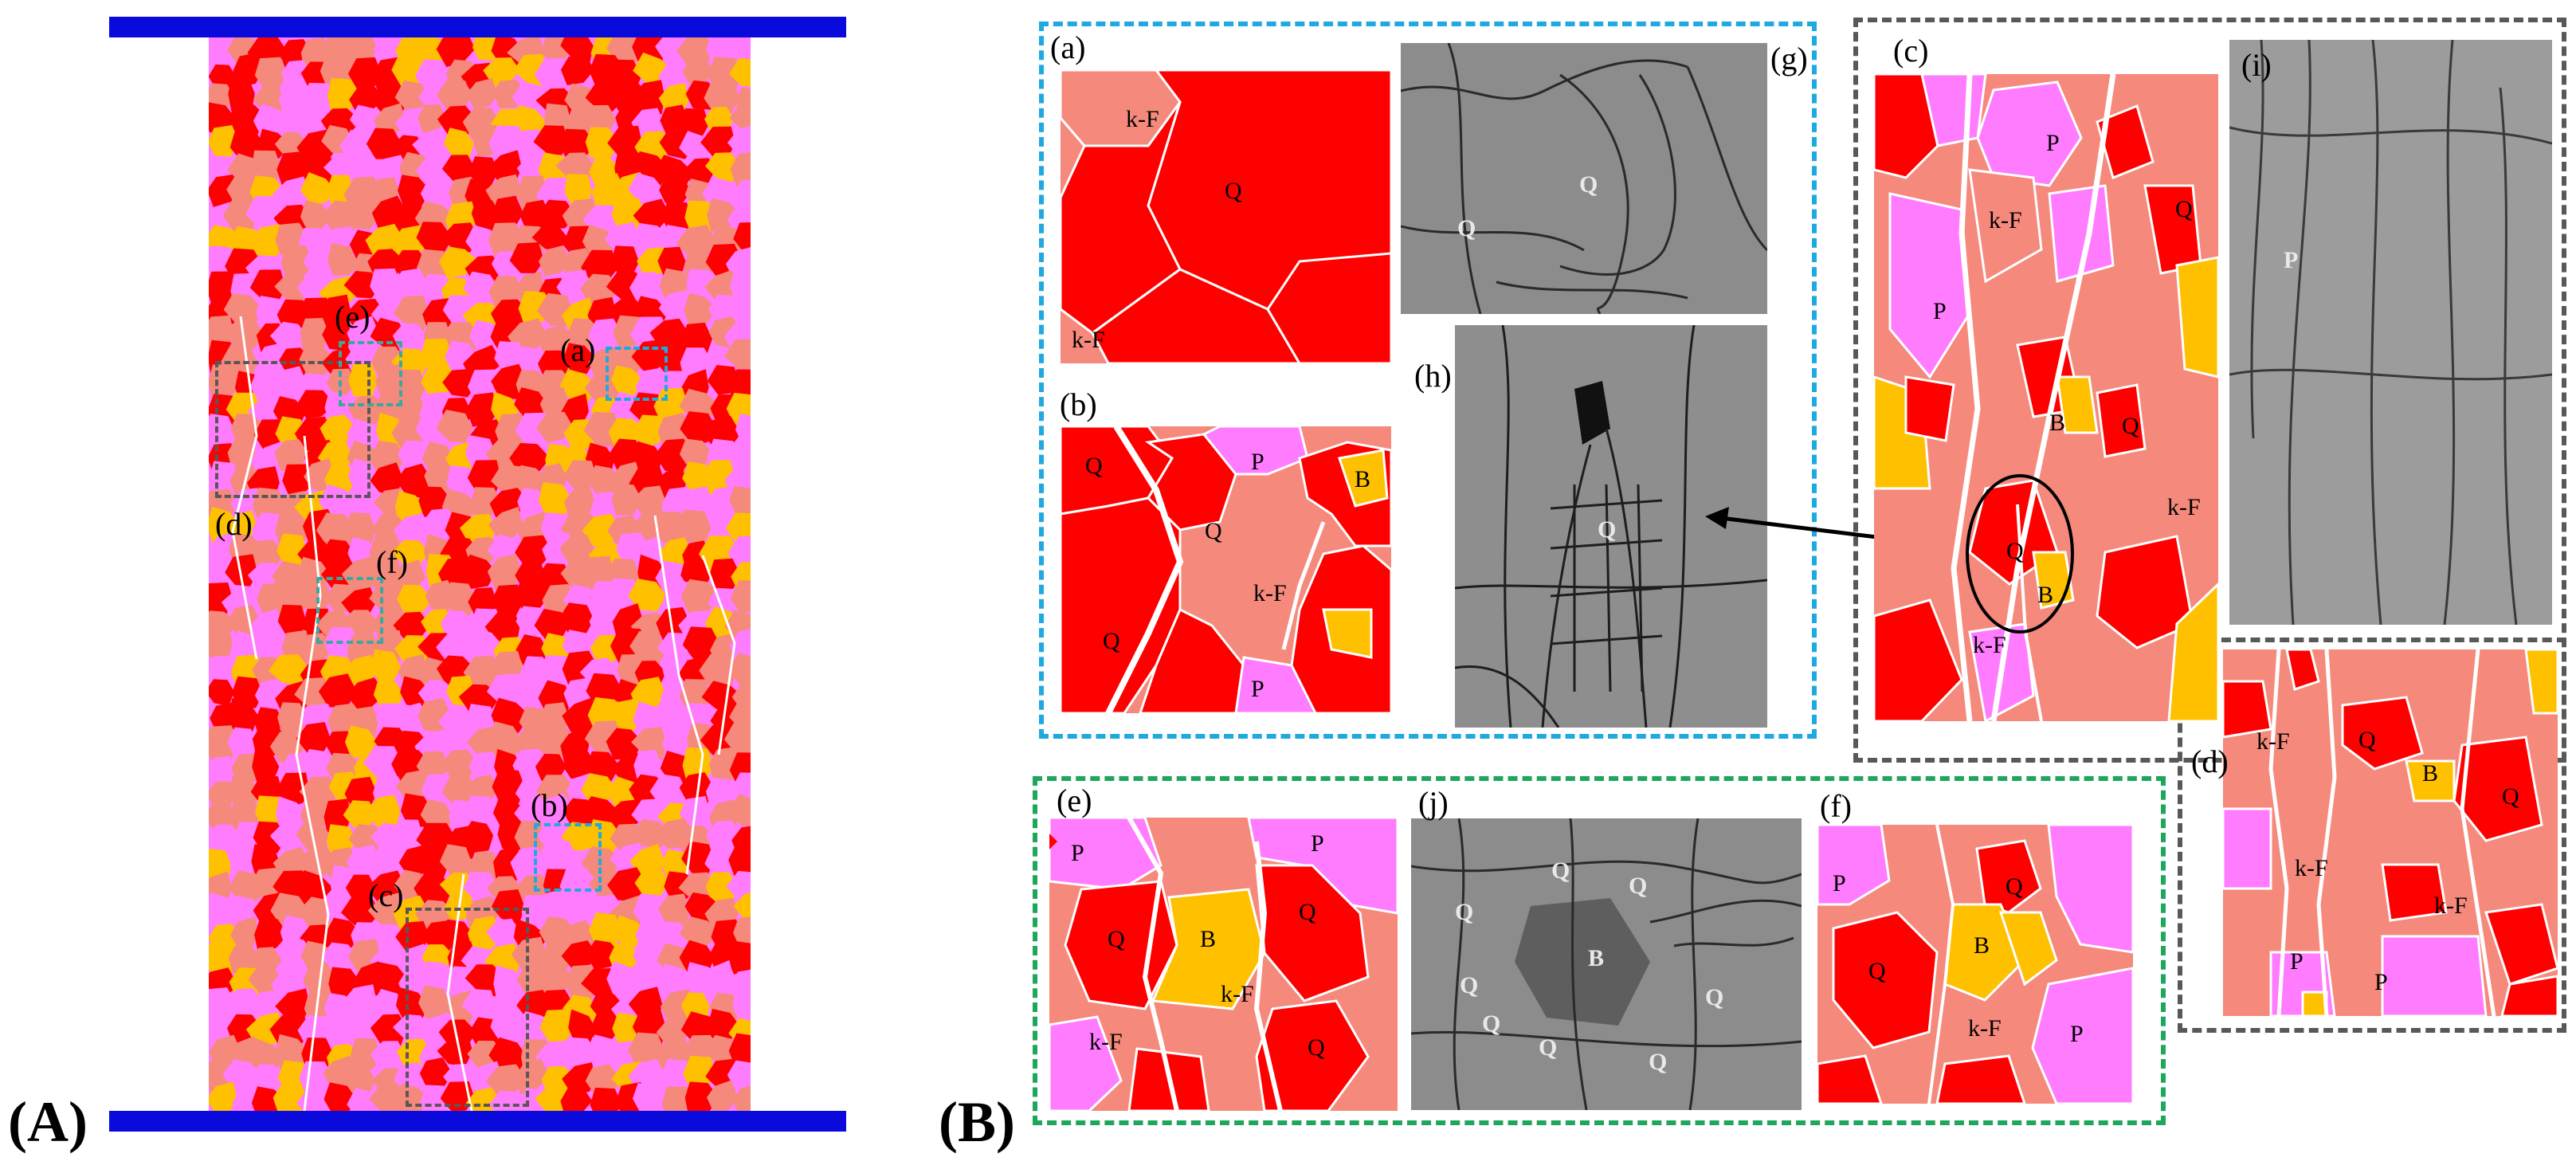 The image size is (2576, 1173). I want to click on subpanel-h-sem-image, so click(1611, 526).